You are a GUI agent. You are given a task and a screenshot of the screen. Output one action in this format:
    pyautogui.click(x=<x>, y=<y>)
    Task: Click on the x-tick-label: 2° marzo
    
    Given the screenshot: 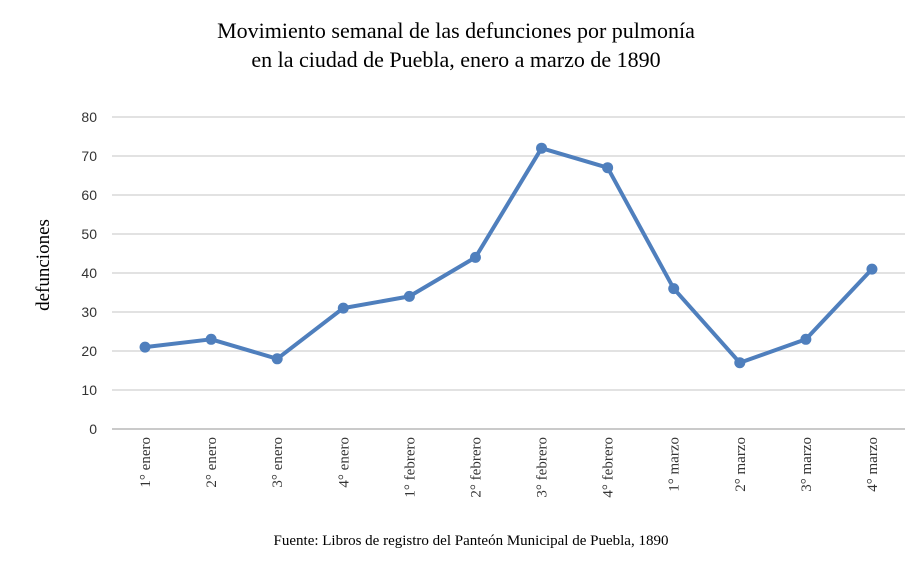 What is the action you would take?
    pyautogui.click(x=741, y=464)
    